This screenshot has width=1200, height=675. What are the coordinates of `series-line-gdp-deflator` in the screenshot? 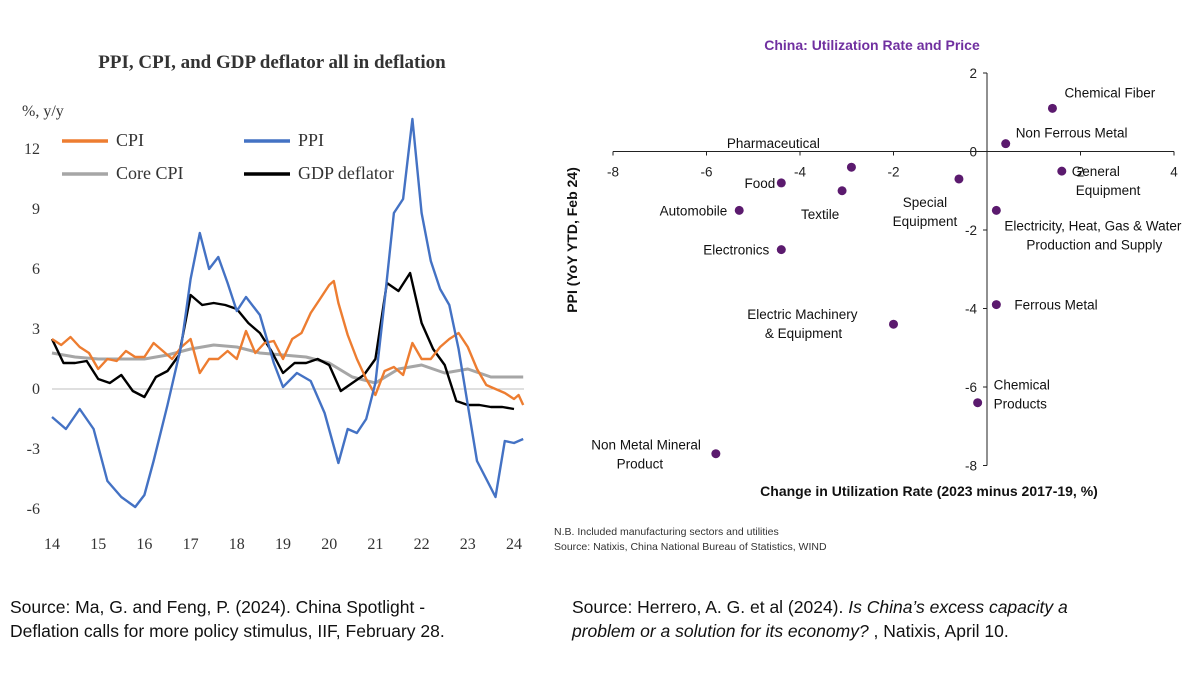 It's located at (282, 341).